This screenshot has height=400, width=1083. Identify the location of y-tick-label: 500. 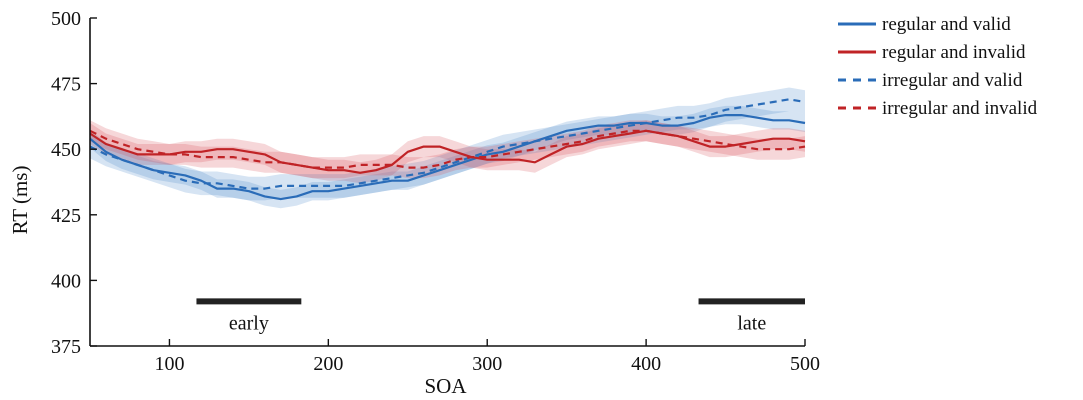
(66, 19).